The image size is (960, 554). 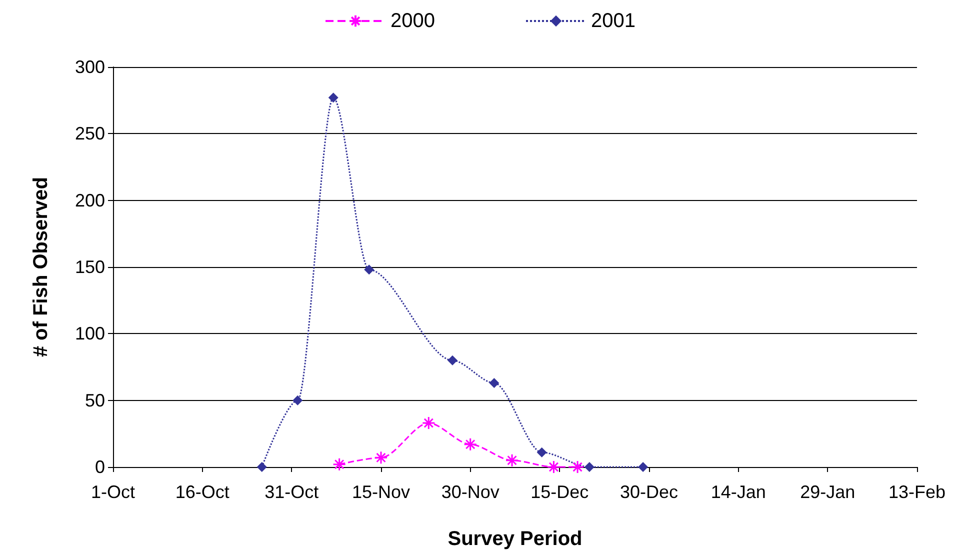 What do you see at coordinates (291, 492) in the screenshot?
I see `x-tick-label: 31-Oct` at bounding box center [291, 492].